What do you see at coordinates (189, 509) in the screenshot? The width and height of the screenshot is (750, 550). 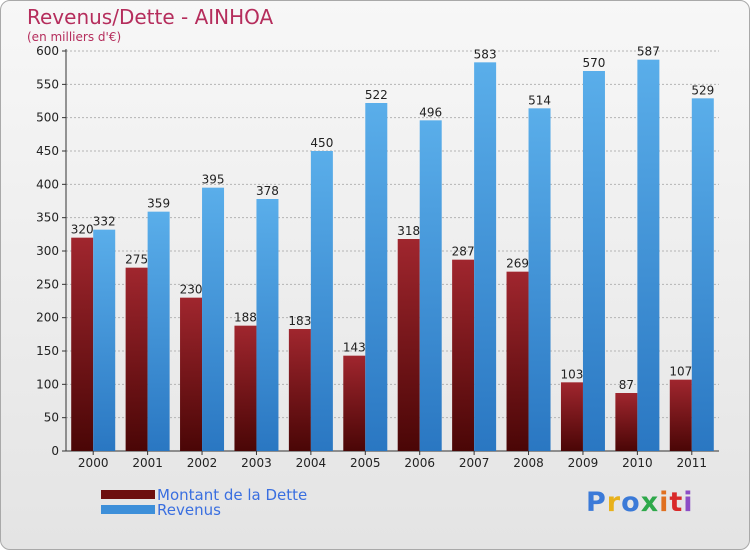 I see `legend-label-revenue: Revenus` at bounding box center [189, 509].